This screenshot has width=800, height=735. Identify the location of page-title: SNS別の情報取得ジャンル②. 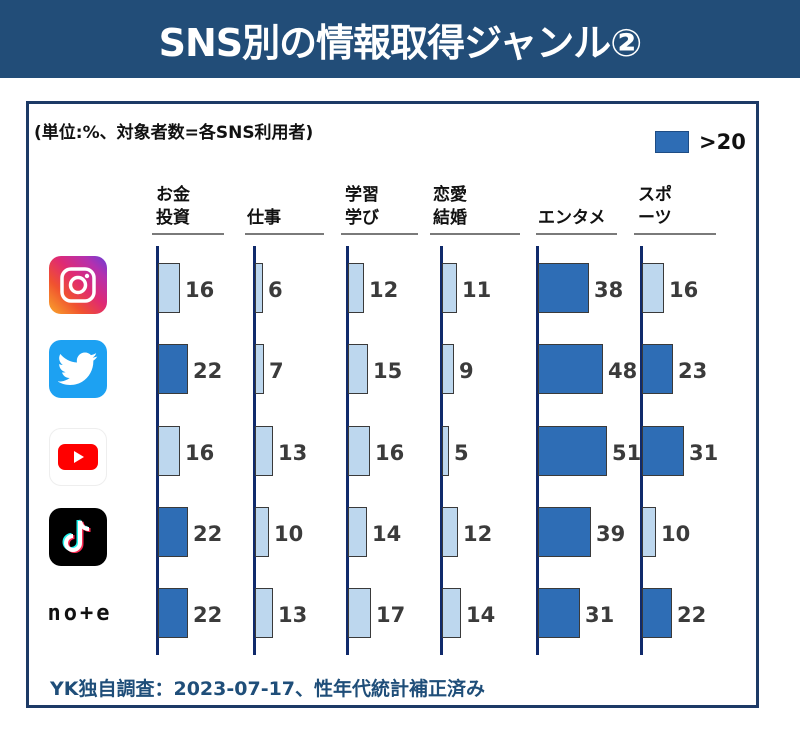
(400, 42).